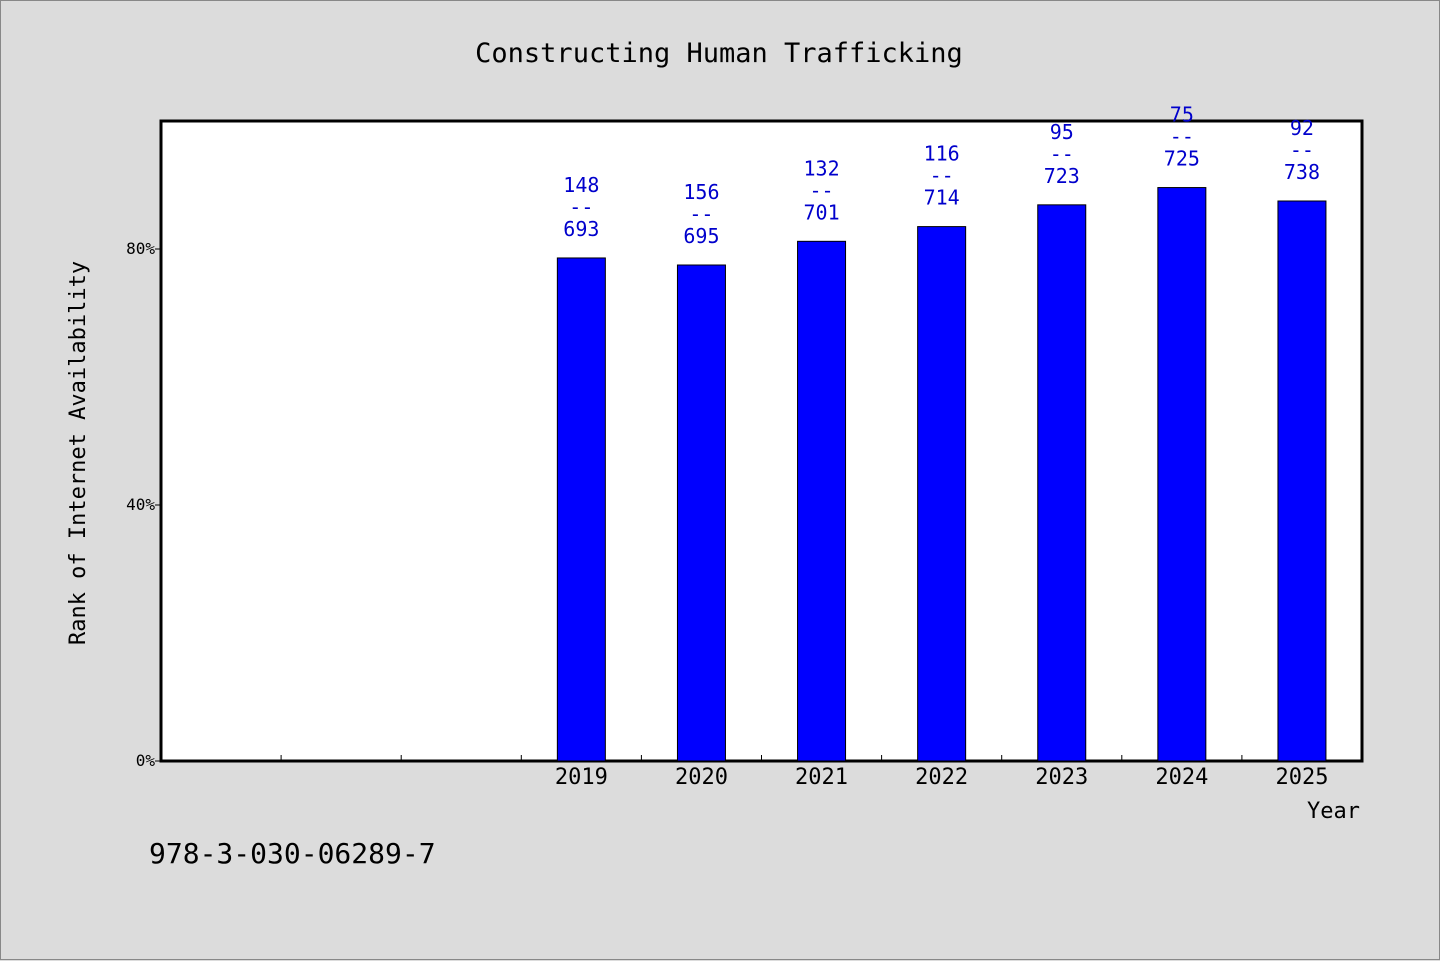 The image size is (1440, 961). Describe the element at coordinates (701, 236) in the screenshot. I see `bar-data-label: 695` at that location.